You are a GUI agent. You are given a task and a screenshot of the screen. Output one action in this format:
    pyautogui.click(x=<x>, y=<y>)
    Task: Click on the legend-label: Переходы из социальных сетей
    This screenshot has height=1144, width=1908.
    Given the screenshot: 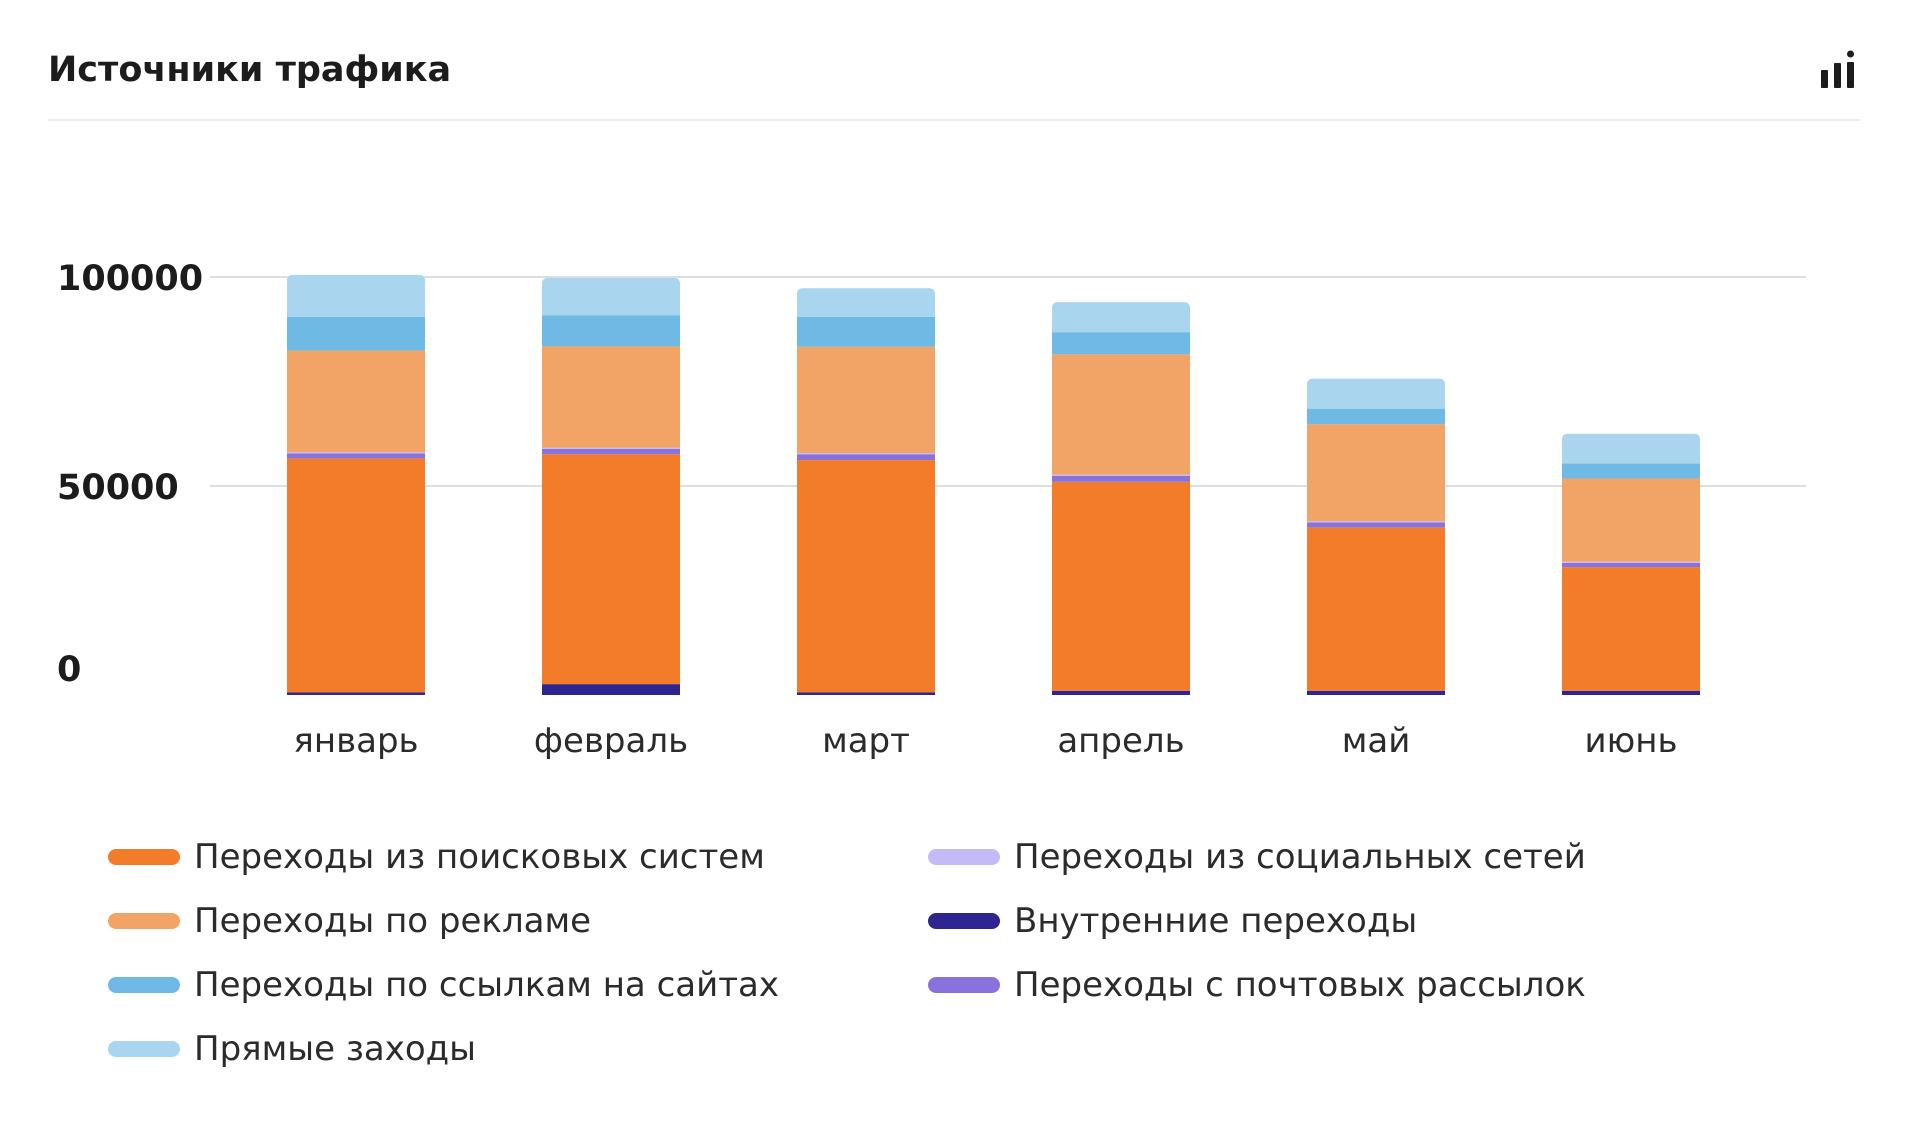 What is the action you would take?
    pyautogui.click(x=1300, y=857)
    